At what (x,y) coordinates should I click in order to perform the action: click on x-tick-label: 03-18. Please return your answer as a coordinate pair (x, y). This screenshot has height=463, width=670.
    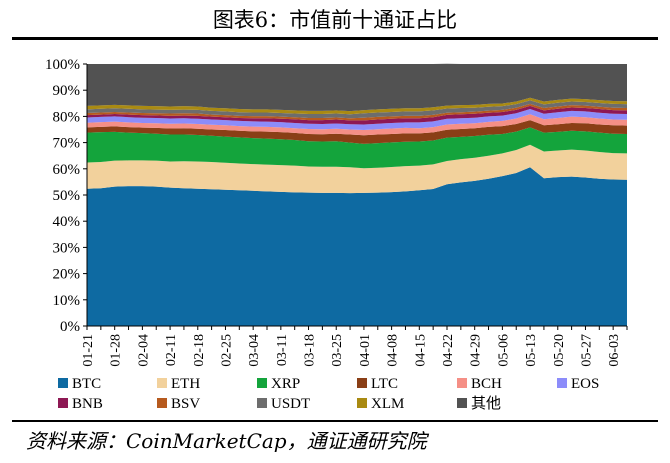
    Looking at the image, I should click on (310, 350).